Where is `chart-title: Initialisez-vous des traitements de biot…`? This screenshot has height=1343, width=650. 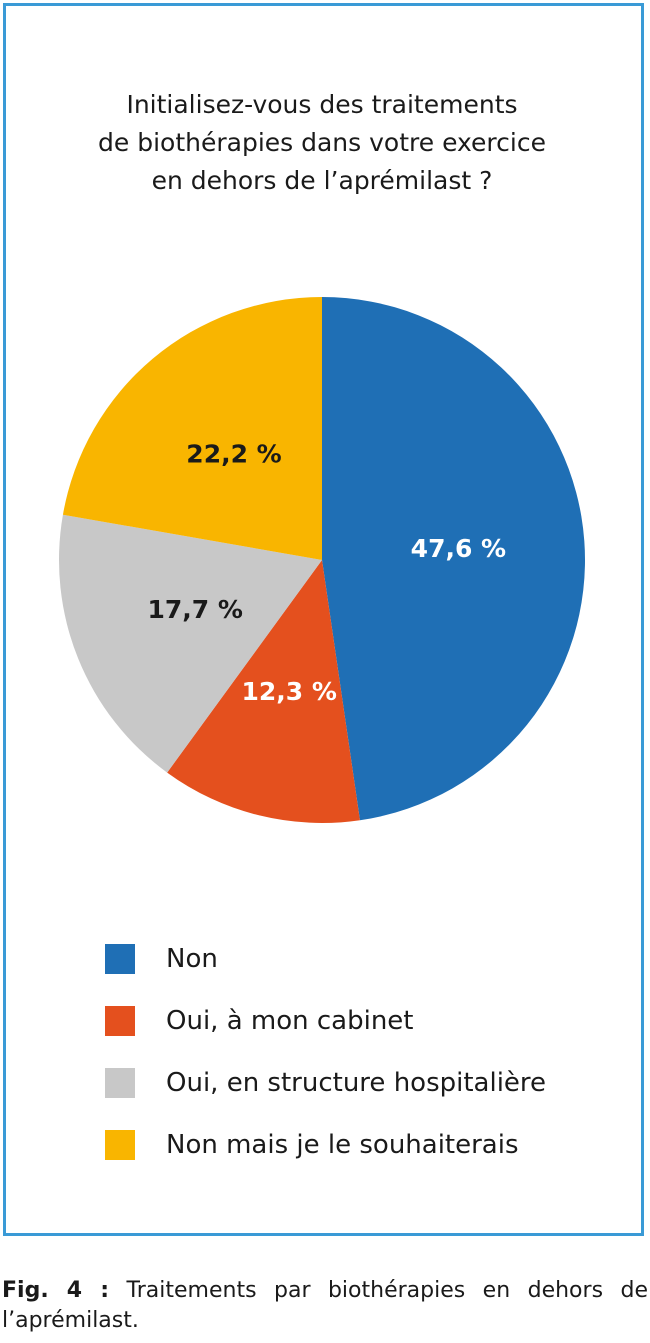 chart-title: Initialisez-vous des traitements de biot… is located at coordinates (322, 142).